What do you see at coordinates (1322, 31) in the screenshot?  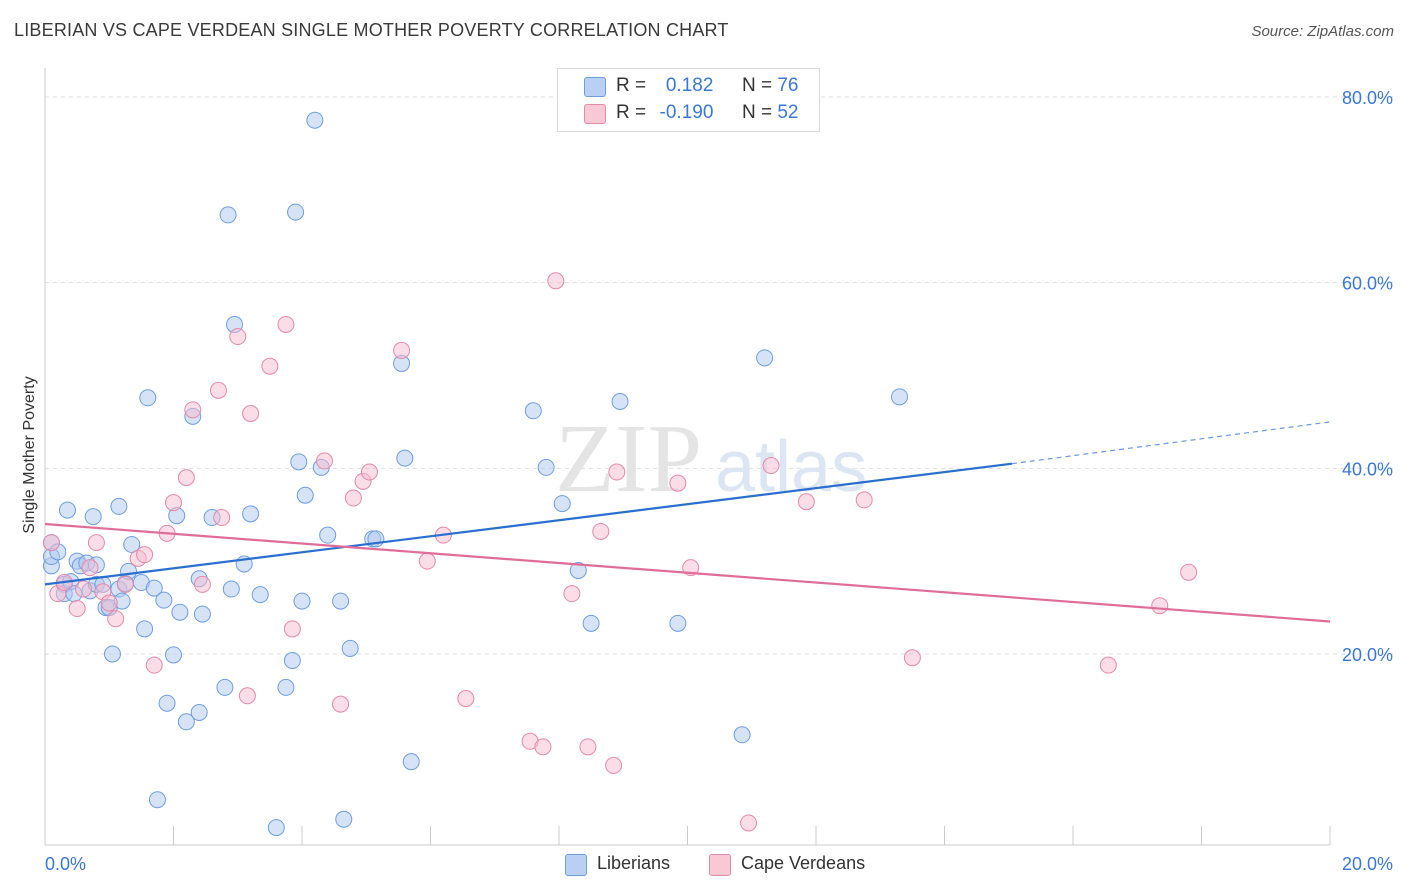 I see `source-credit: Source: ZipAtlas.com` at bounding box center [1322, 31].